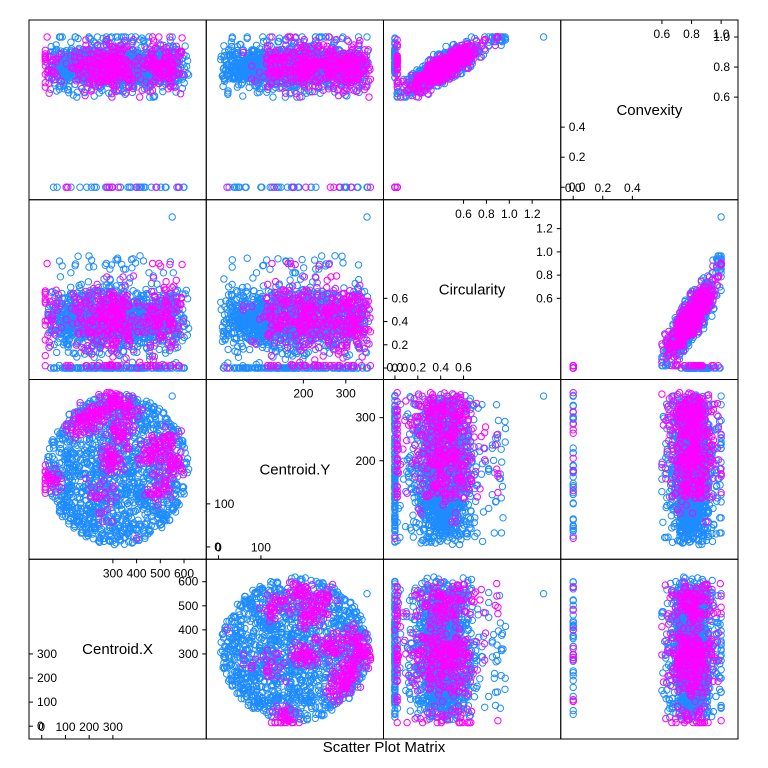  What do you see at coordinates (469, 112) in the screenshot?
I see `panel-points-Circularity-vs-Convexity` at bounding box center [469, 112].